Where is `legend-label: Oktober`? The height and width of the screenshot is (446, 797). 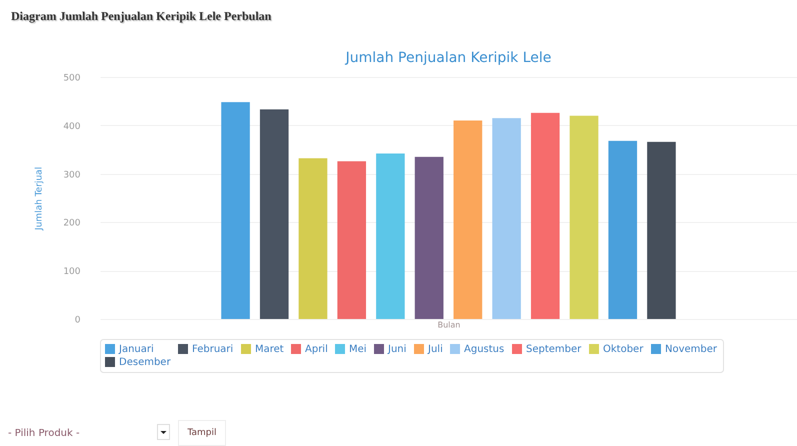
legend-label: Oktober is located at coordinates (623, 349).